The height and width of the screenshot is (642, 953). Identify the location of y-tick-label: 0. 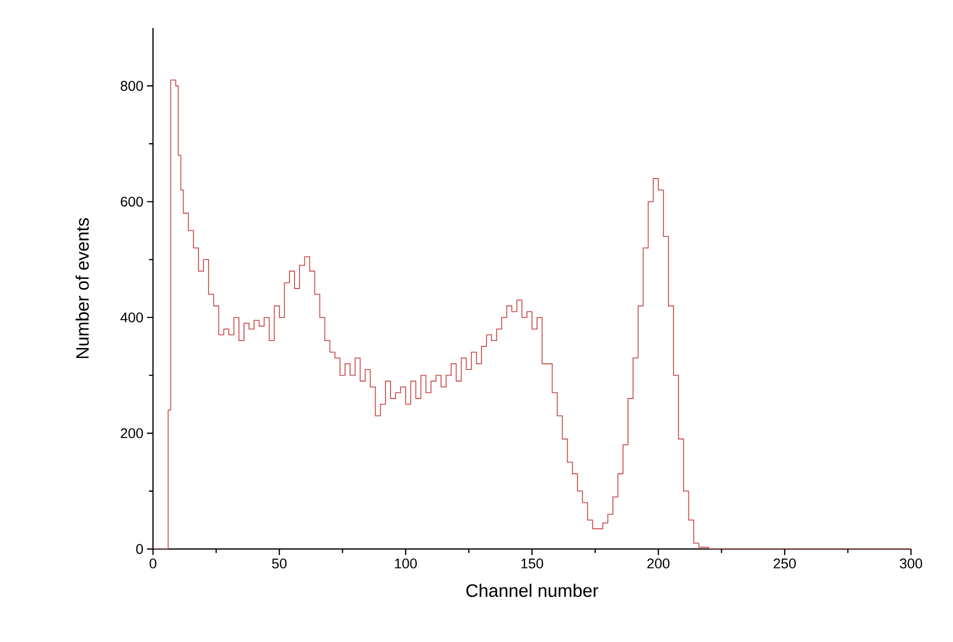
(139, 549).